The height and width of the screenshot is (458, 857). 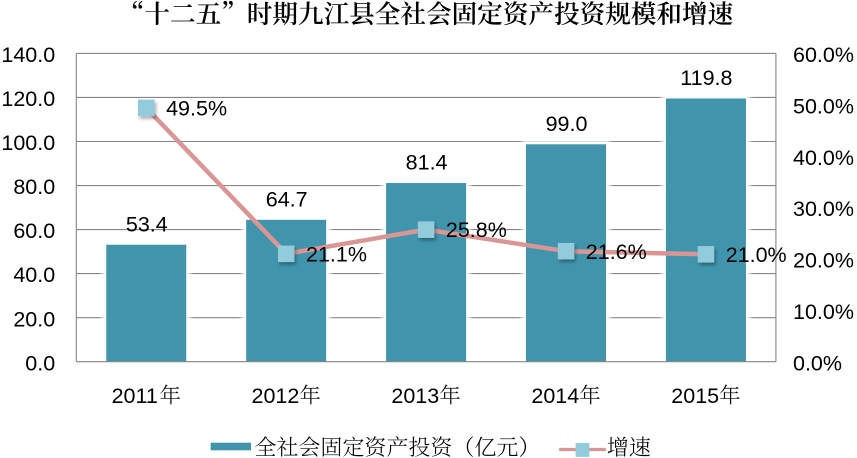 What do you see at coordinates (823, 106) in the screenshot?
I see `svg-text: 50.0%` at bounding box center [823, 106].